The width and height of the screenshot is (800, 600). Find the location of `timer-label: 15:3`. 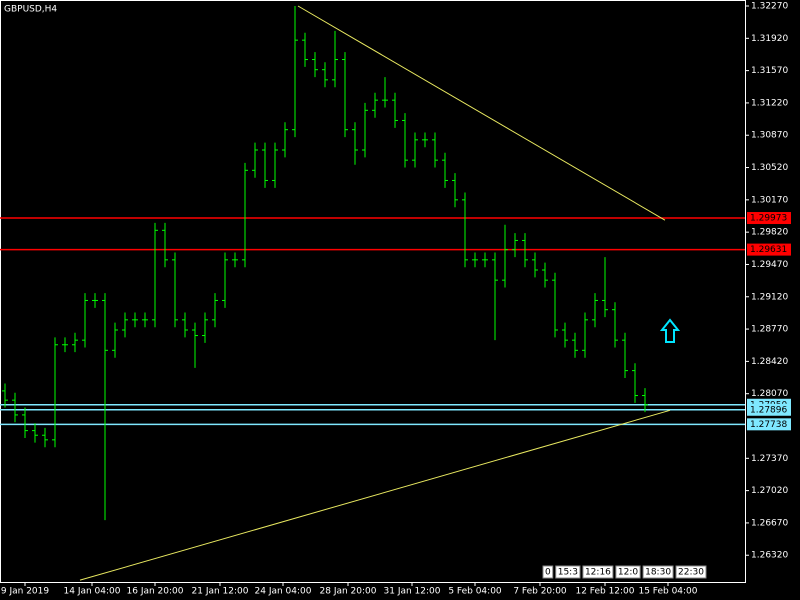

timer-label: 15:3 is located at coordinates (568, 573).